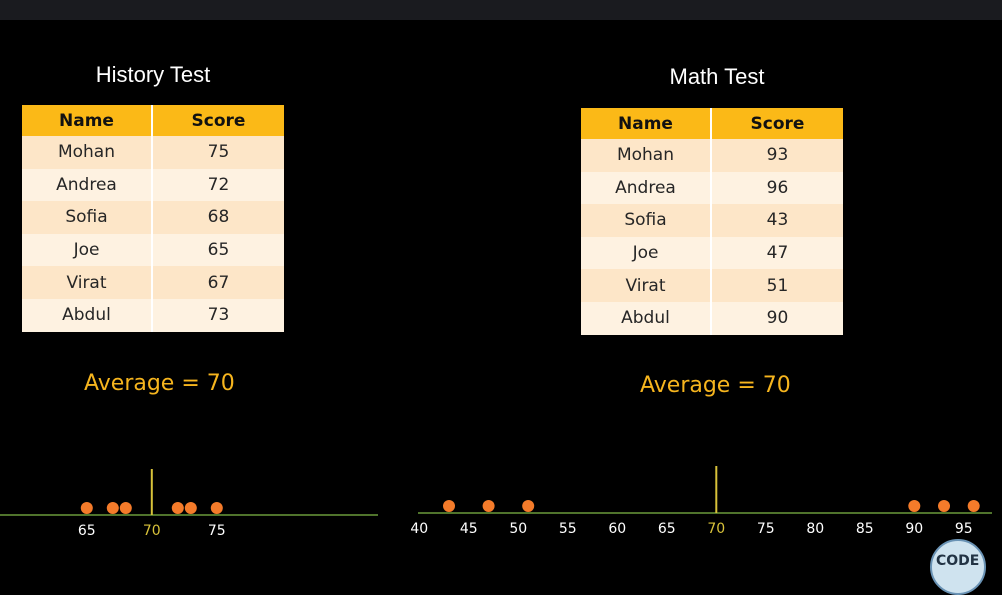  I want to click on table-row: Joe 47, so click(712, 253).